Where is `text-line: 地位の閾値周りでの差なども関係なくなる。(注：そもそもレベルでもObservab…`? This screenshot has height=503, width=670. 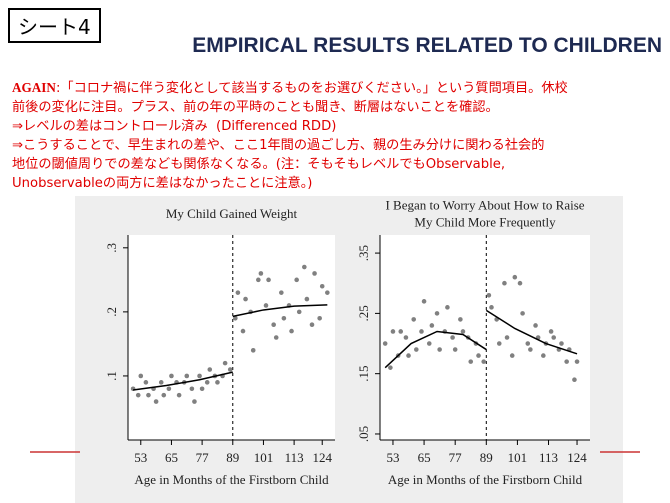
text-line: 地位の閾値周りでの差なども関係なくなる。(注：そもそもレベルでもObservab… is located at coordinates (290, 164).